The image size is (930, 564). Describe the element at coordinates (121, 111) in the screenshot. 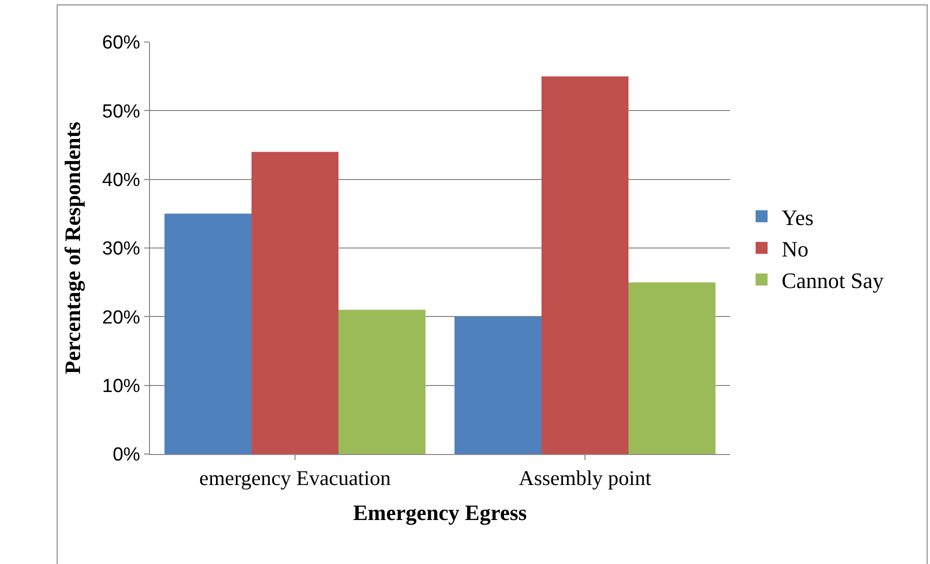

I see `y-tick-label: 50%` at that location.